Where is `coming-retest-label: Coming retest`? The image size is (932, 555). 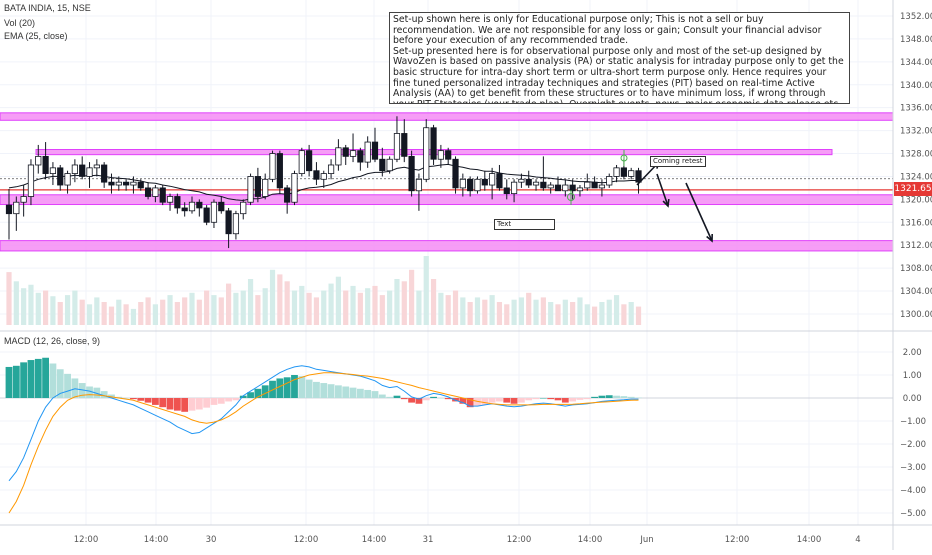 coming-retest-label: Coming retest is located at coordinates (678, 161).